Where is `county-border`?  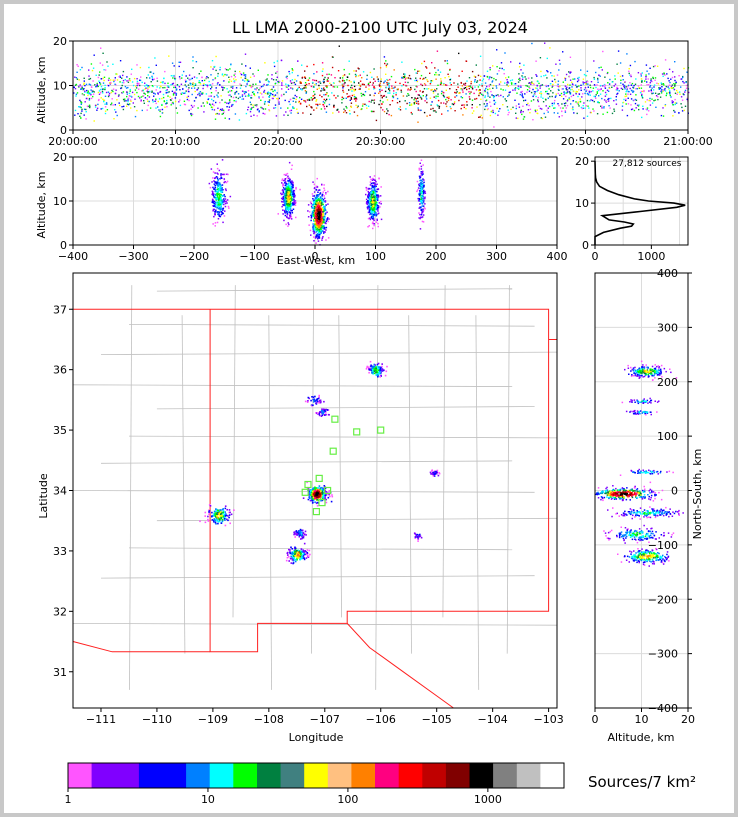 county-border is located at coordinates (334, 290).